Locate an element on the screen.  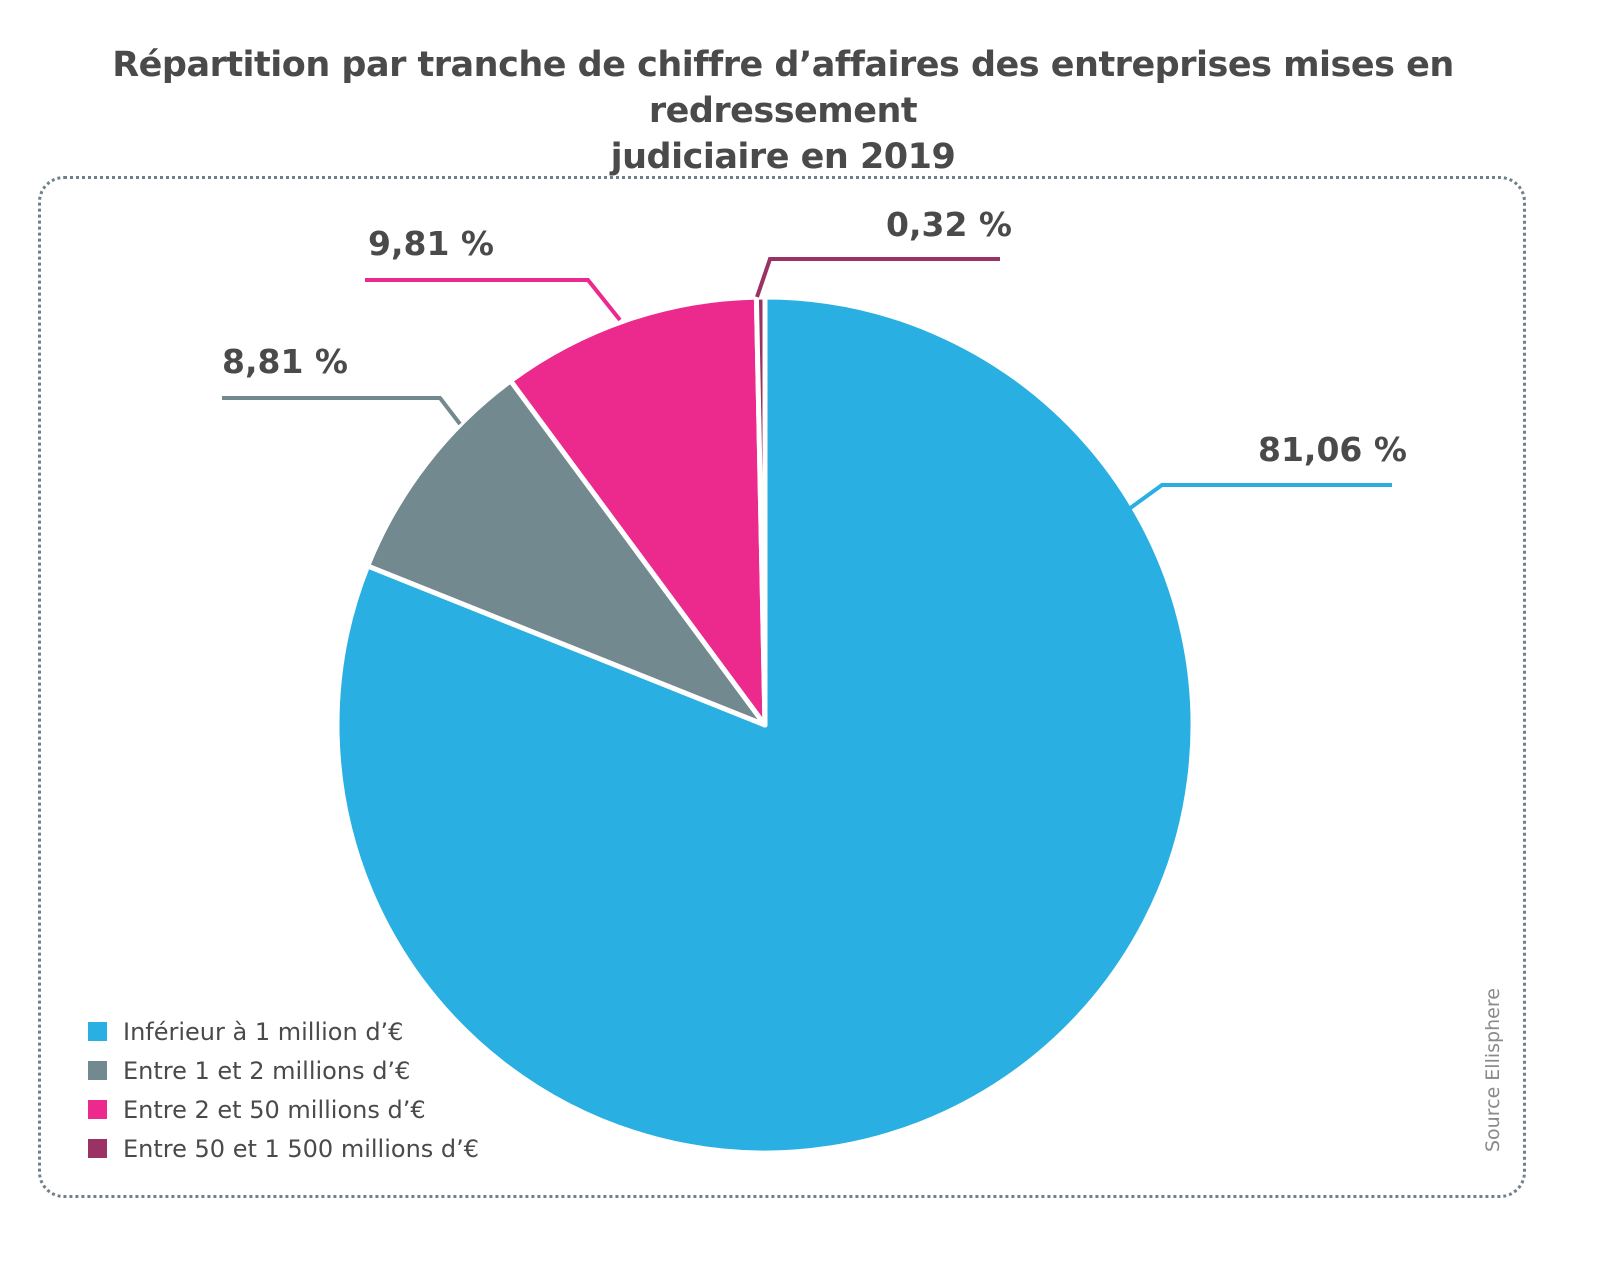
data-label-1: 8,81 % is located at coordinates (285, 361).